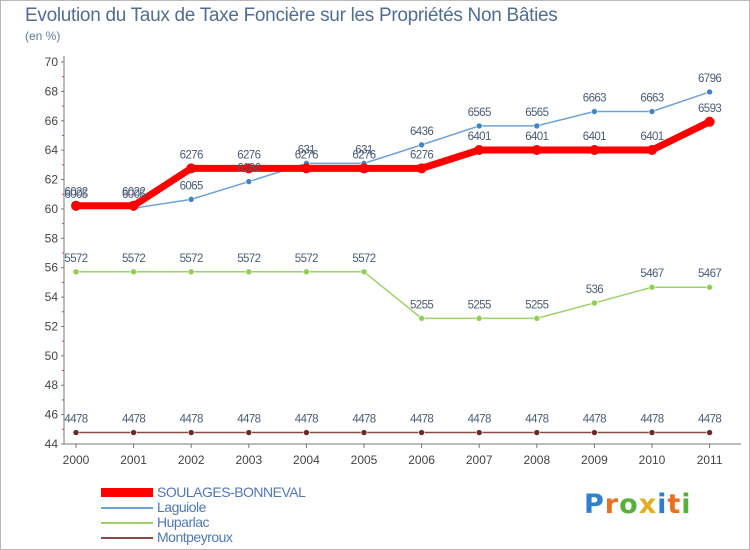 The height and width of the screenshot is (550, 750). Describe the element at coordinates (421, 460) in the screenshot. I see `x-tick-label: 2006` at that location.